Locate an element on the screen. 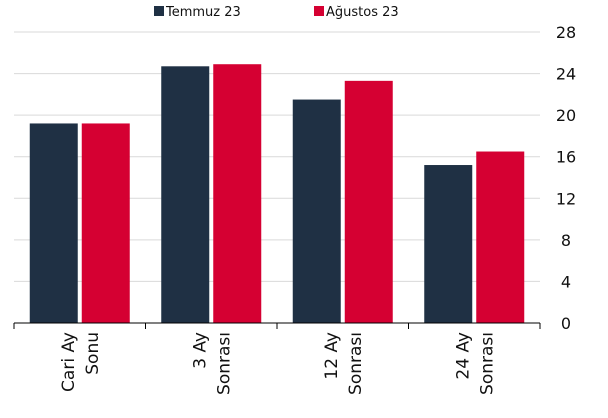 The image size is (608, 418). y-tick-label: 12 is located at coordinates (566, 198).